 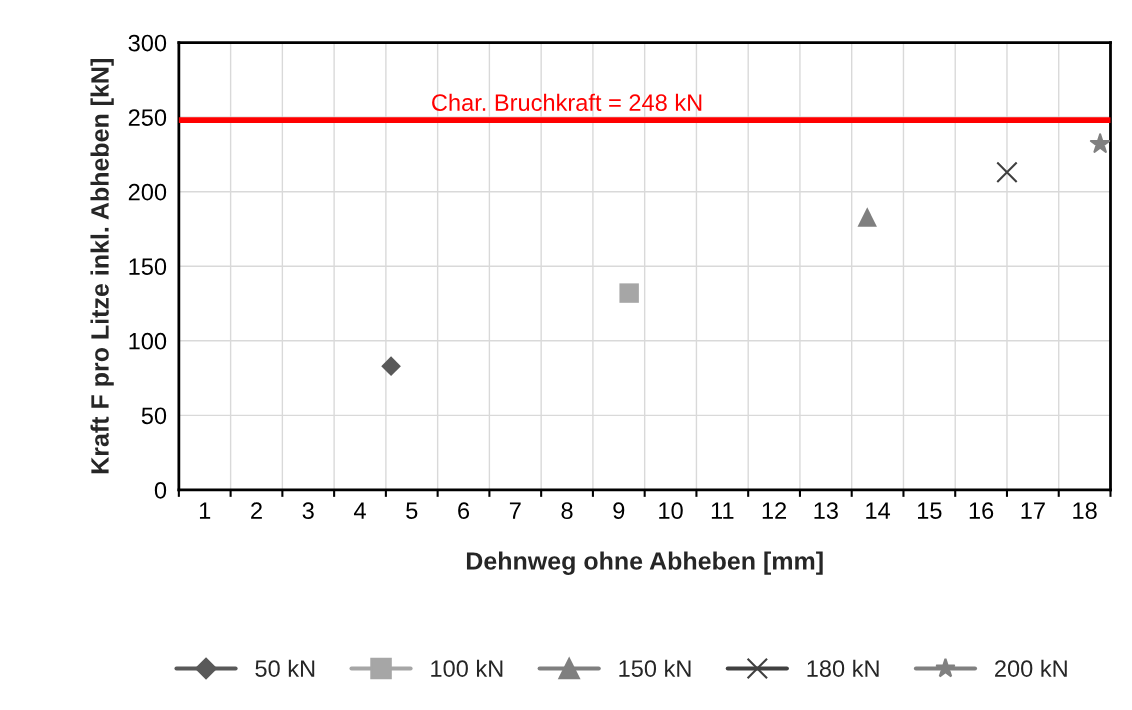 What do you see at coordinates (567, 102) in the screenshot?
I see `ref-line-label: Char. Bruchkraft = 248 kN` at bounding box center [567, 102].